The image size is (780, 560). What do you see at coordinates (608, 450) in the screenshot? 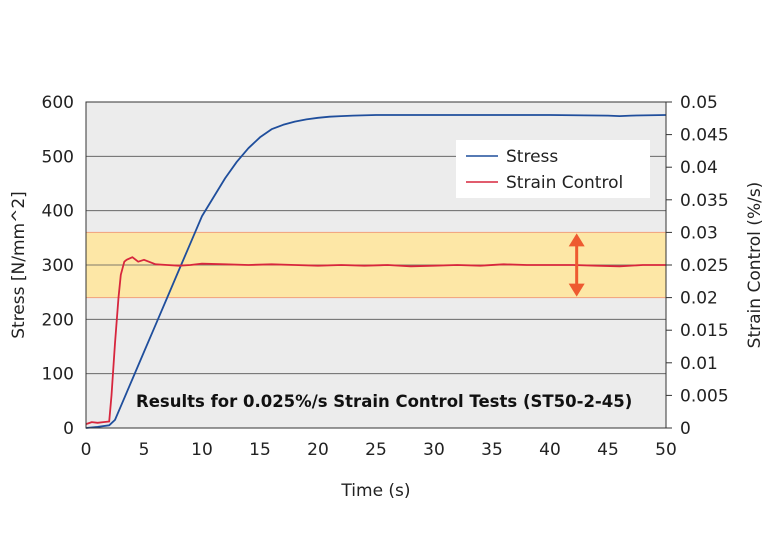
I see `x-tick-label: 45` at bounding box center [608, 450].